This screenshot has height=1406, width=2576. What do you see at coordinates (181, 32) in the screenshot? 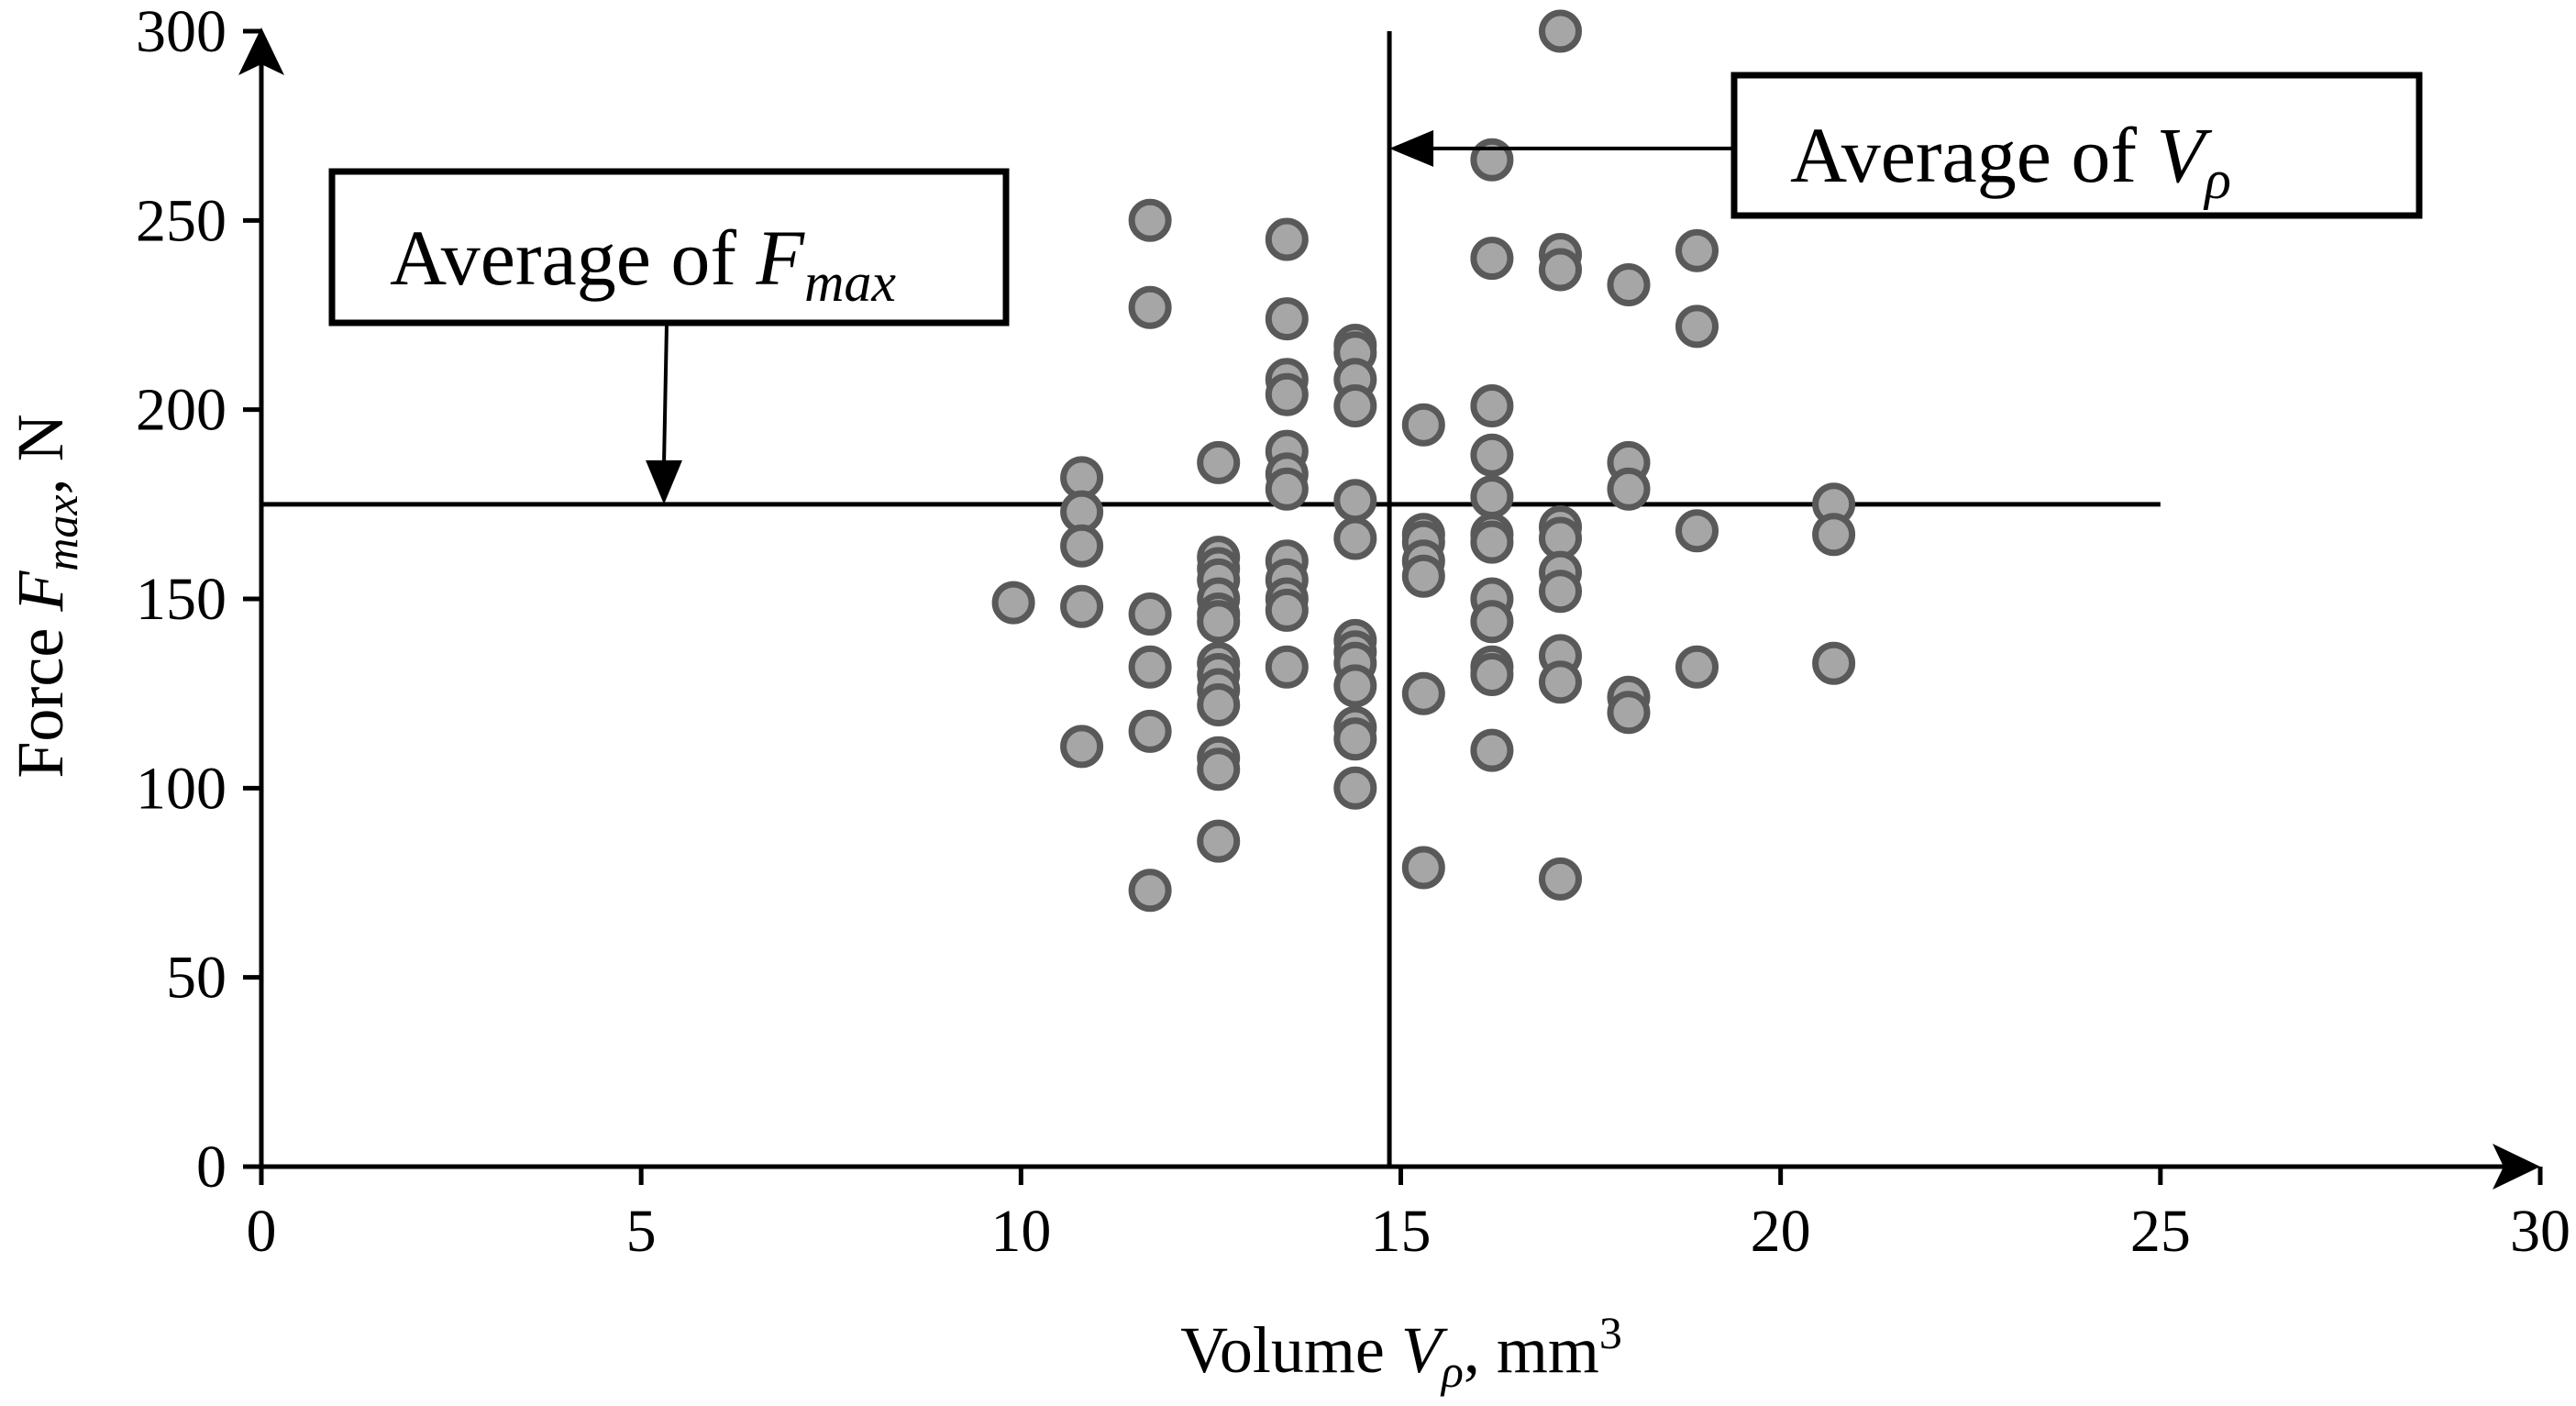
I see `y-tick-label: 300` at bounding box center [181, 32].